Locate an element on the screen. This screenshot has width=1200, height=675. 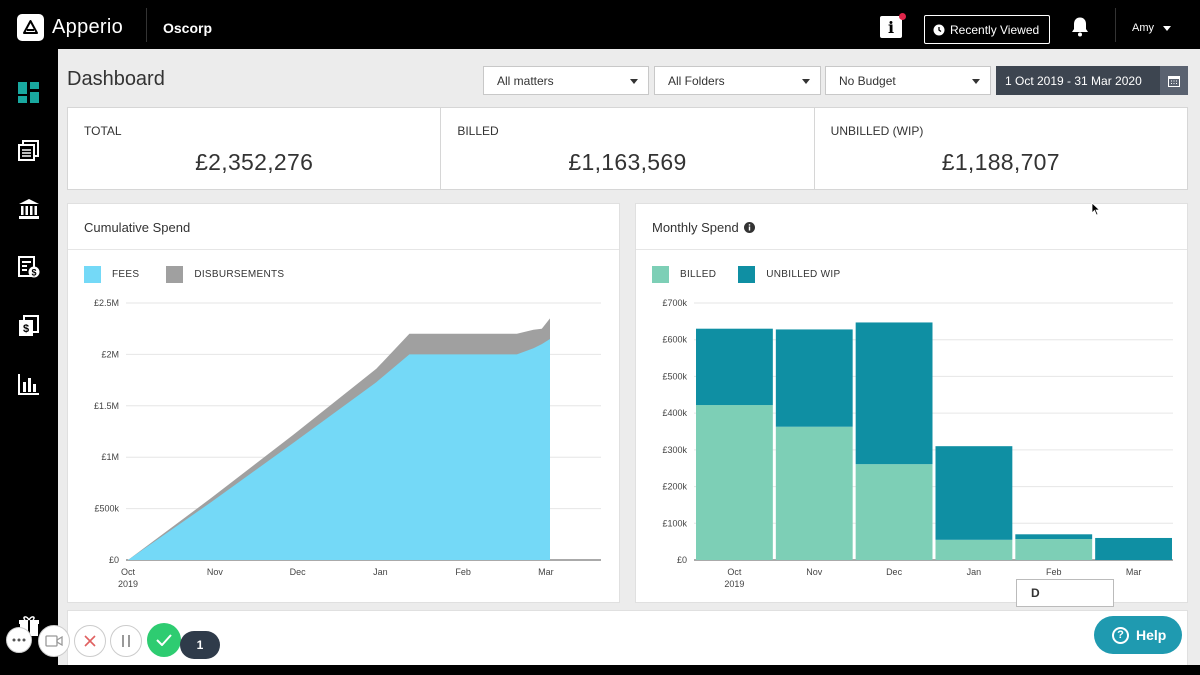
recently-viewed-button: Recently Viewed is located at coordinates (987, 29).